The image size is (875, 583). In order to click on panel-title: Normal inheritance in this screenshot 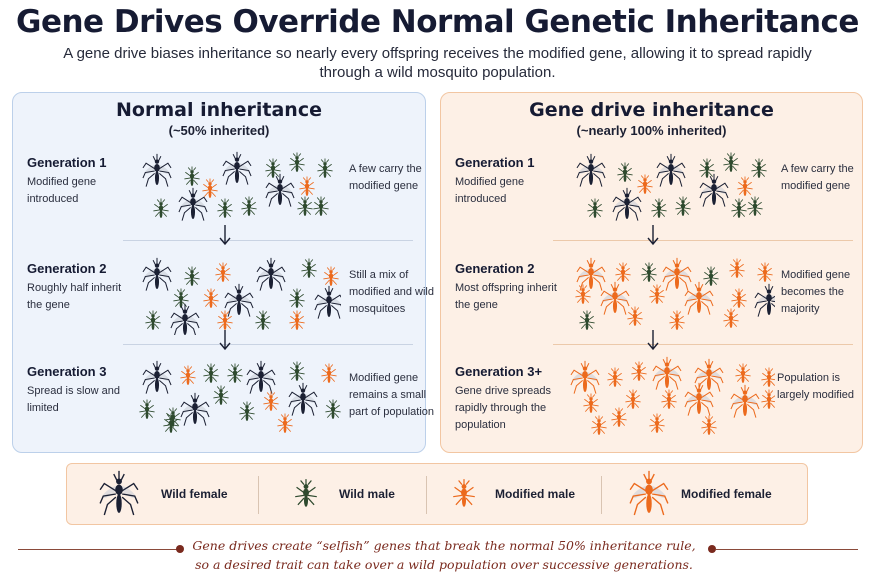, I will do `click(219, 110)`.